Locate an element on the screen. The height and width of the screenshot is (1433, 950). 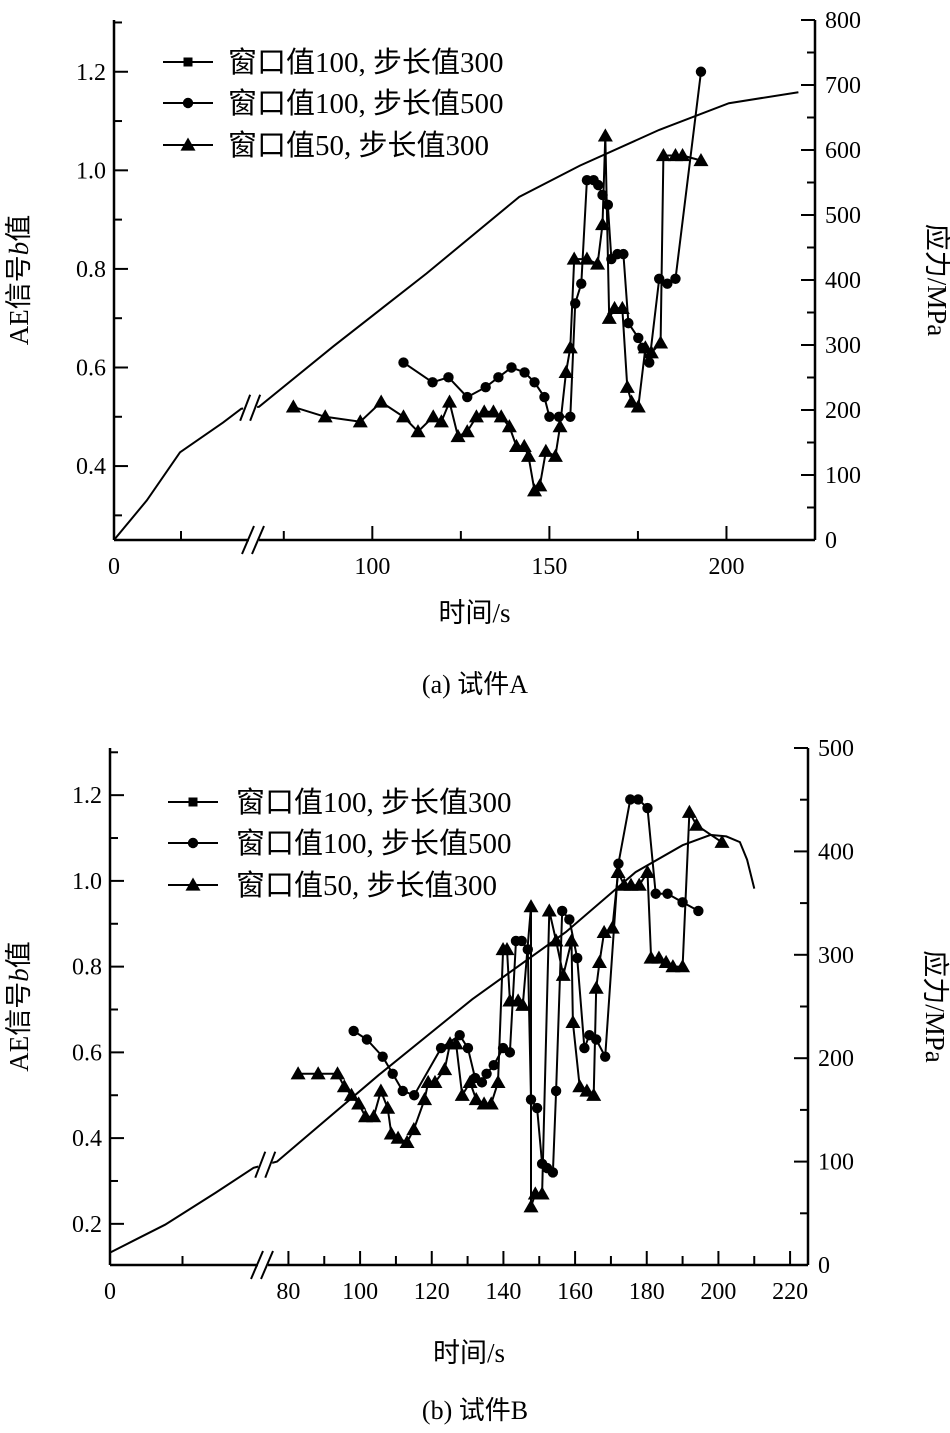
y2-tick-label: 200 is located at coordinates (836, 1059).